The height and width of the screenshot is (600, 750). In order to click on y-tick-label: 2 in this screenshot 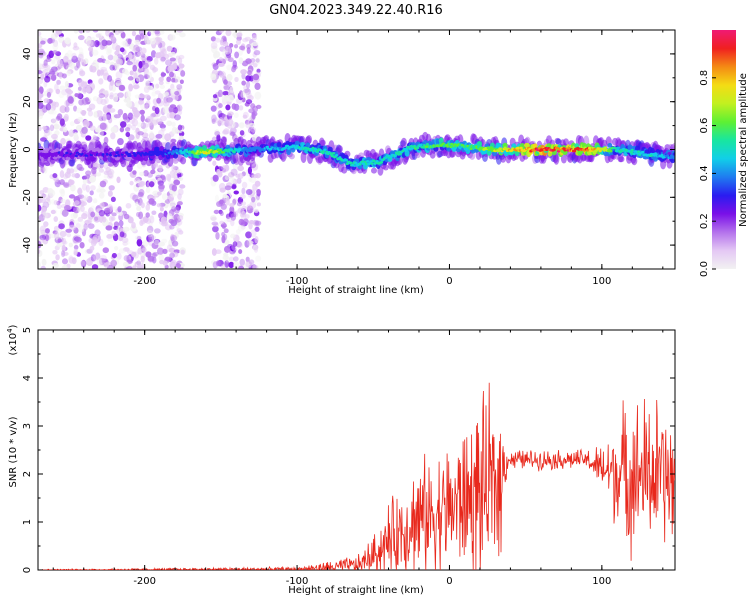, I will do `click(27, 474)`.